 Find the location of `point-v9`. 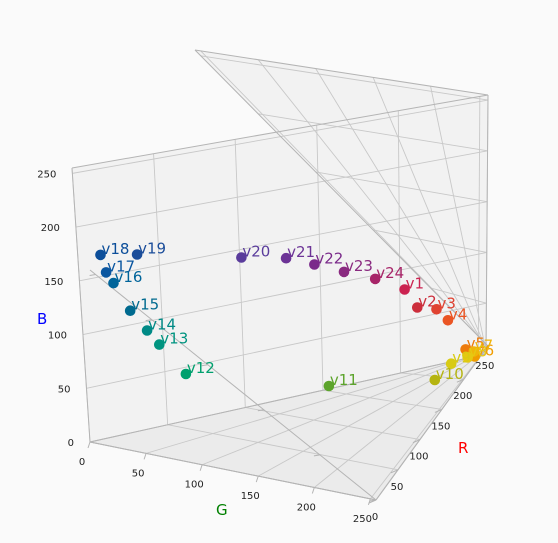

point-v9 is located at coordinates (451, 364).